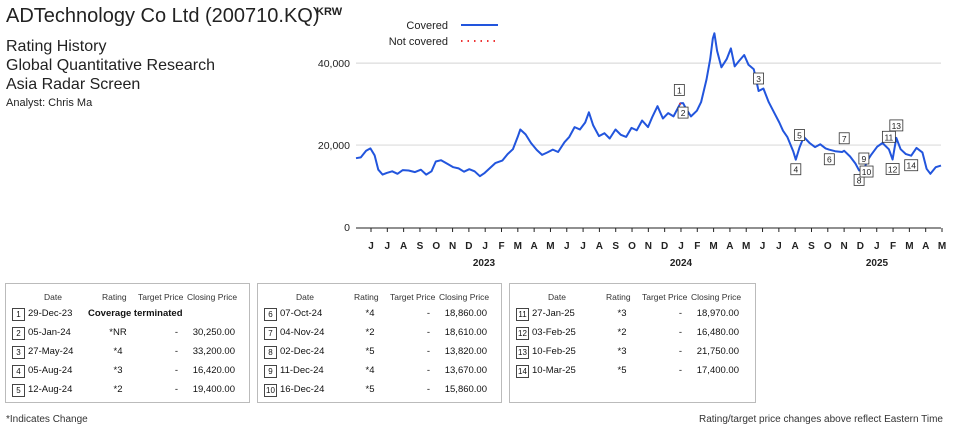 The height and width of the screenshot is (428, 953). What do you see at coordinates (683, 113) in the screenshot?
I see `svg-text: 2` at bounding box center [683, 113].